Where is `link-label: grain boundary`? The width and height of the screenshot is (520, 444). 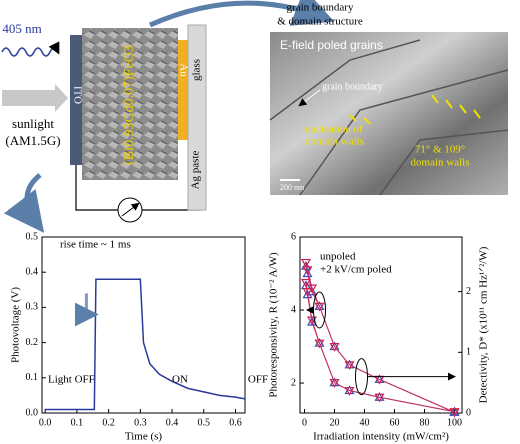 link-label: grain boundary is located at coordinates (320, 8).